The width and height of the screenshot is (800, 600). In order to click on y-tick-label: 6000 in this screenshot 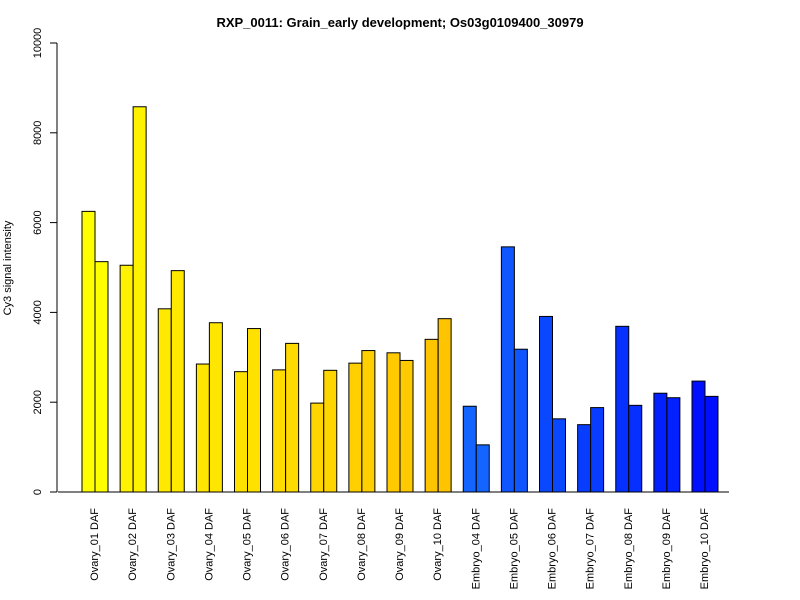, I will do `click(38, 222)`.